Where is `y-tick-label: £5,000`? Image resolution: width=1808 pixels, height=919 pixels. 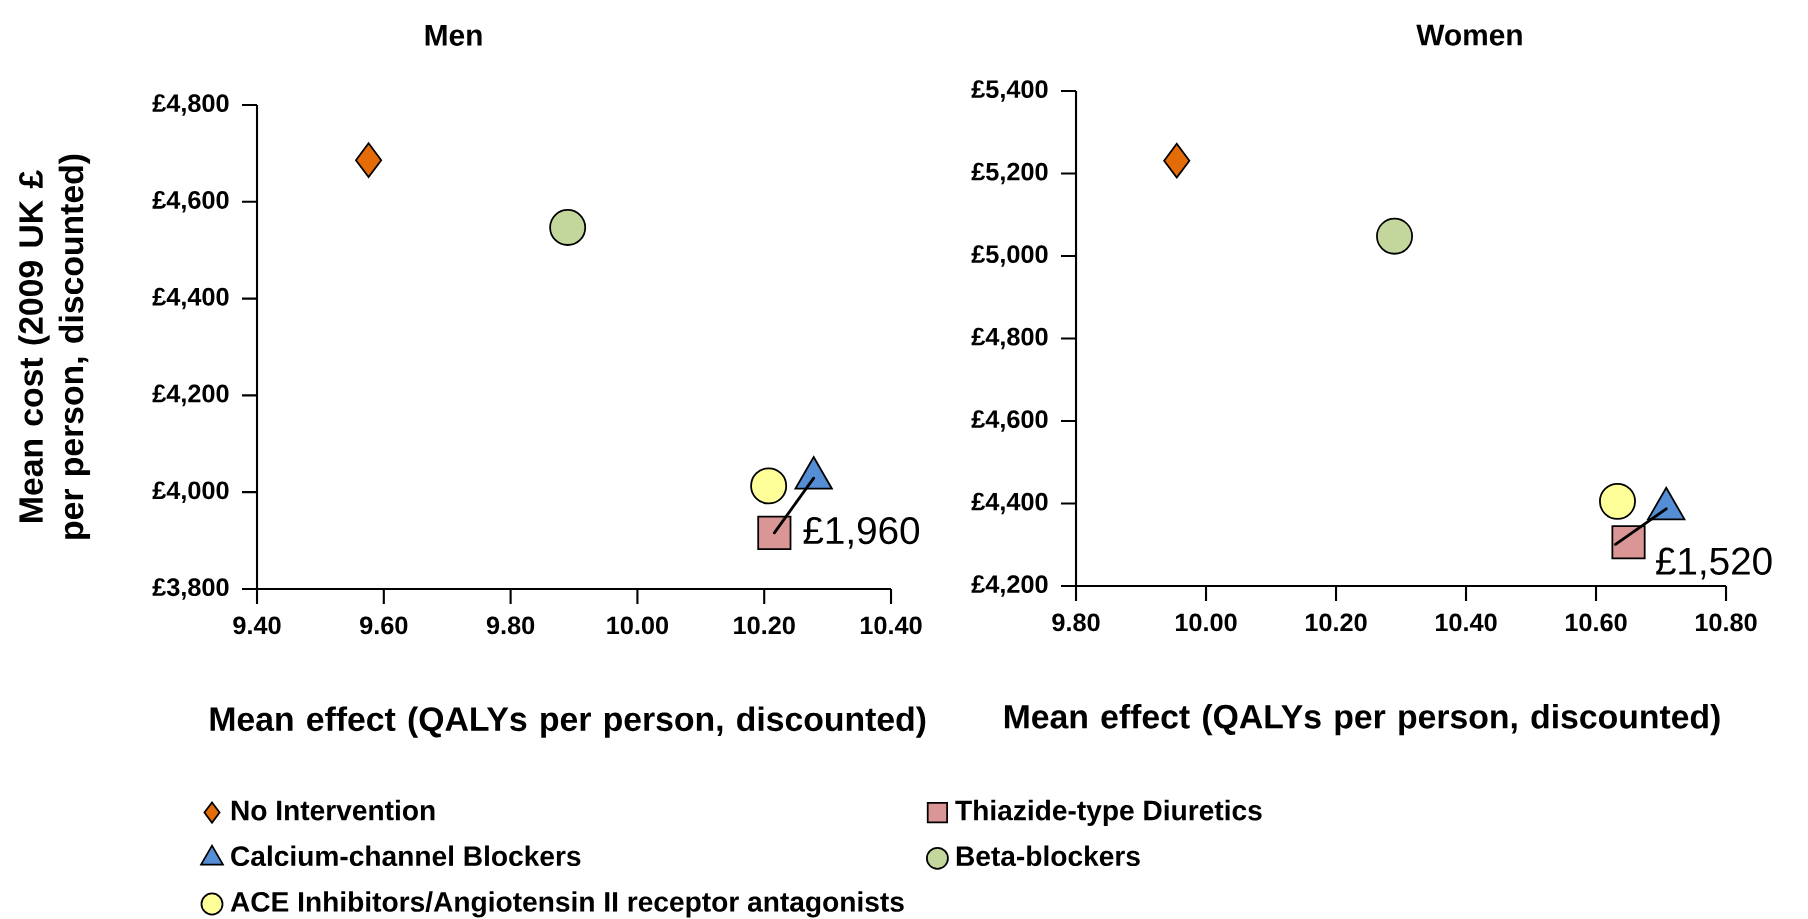
y-tick-label: £5,000 is located at coordinates (1009, 256).